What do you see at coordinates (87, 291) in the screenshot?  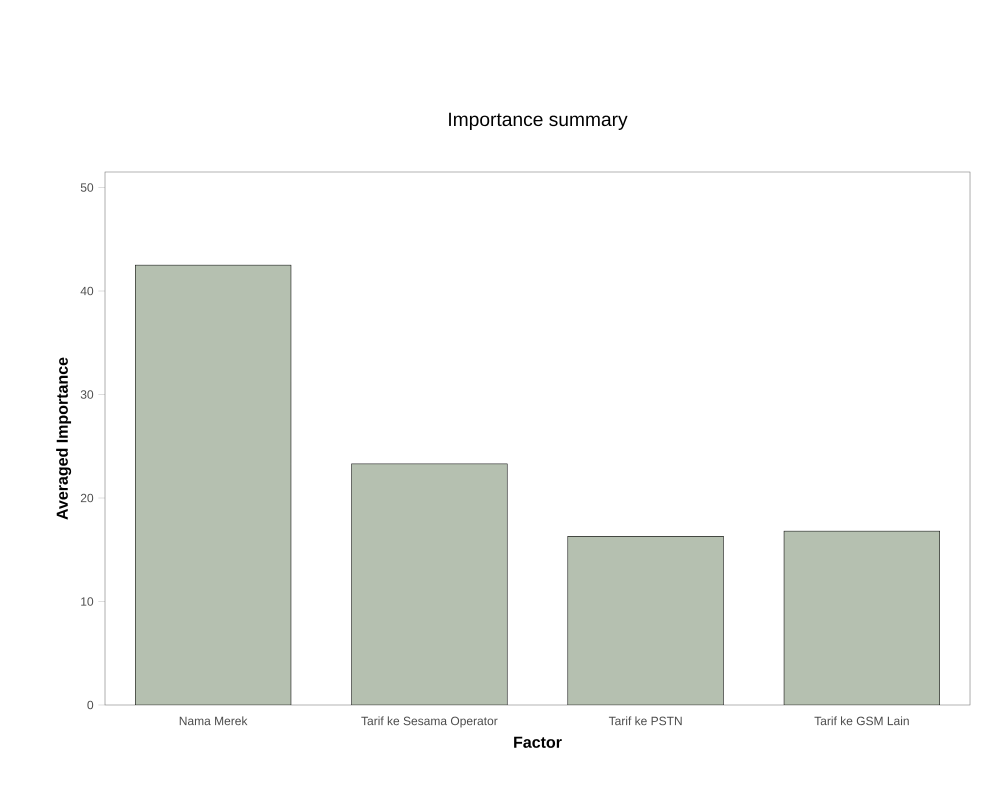 I see `y-tick-label: 40` at bounding box center [87, 291].